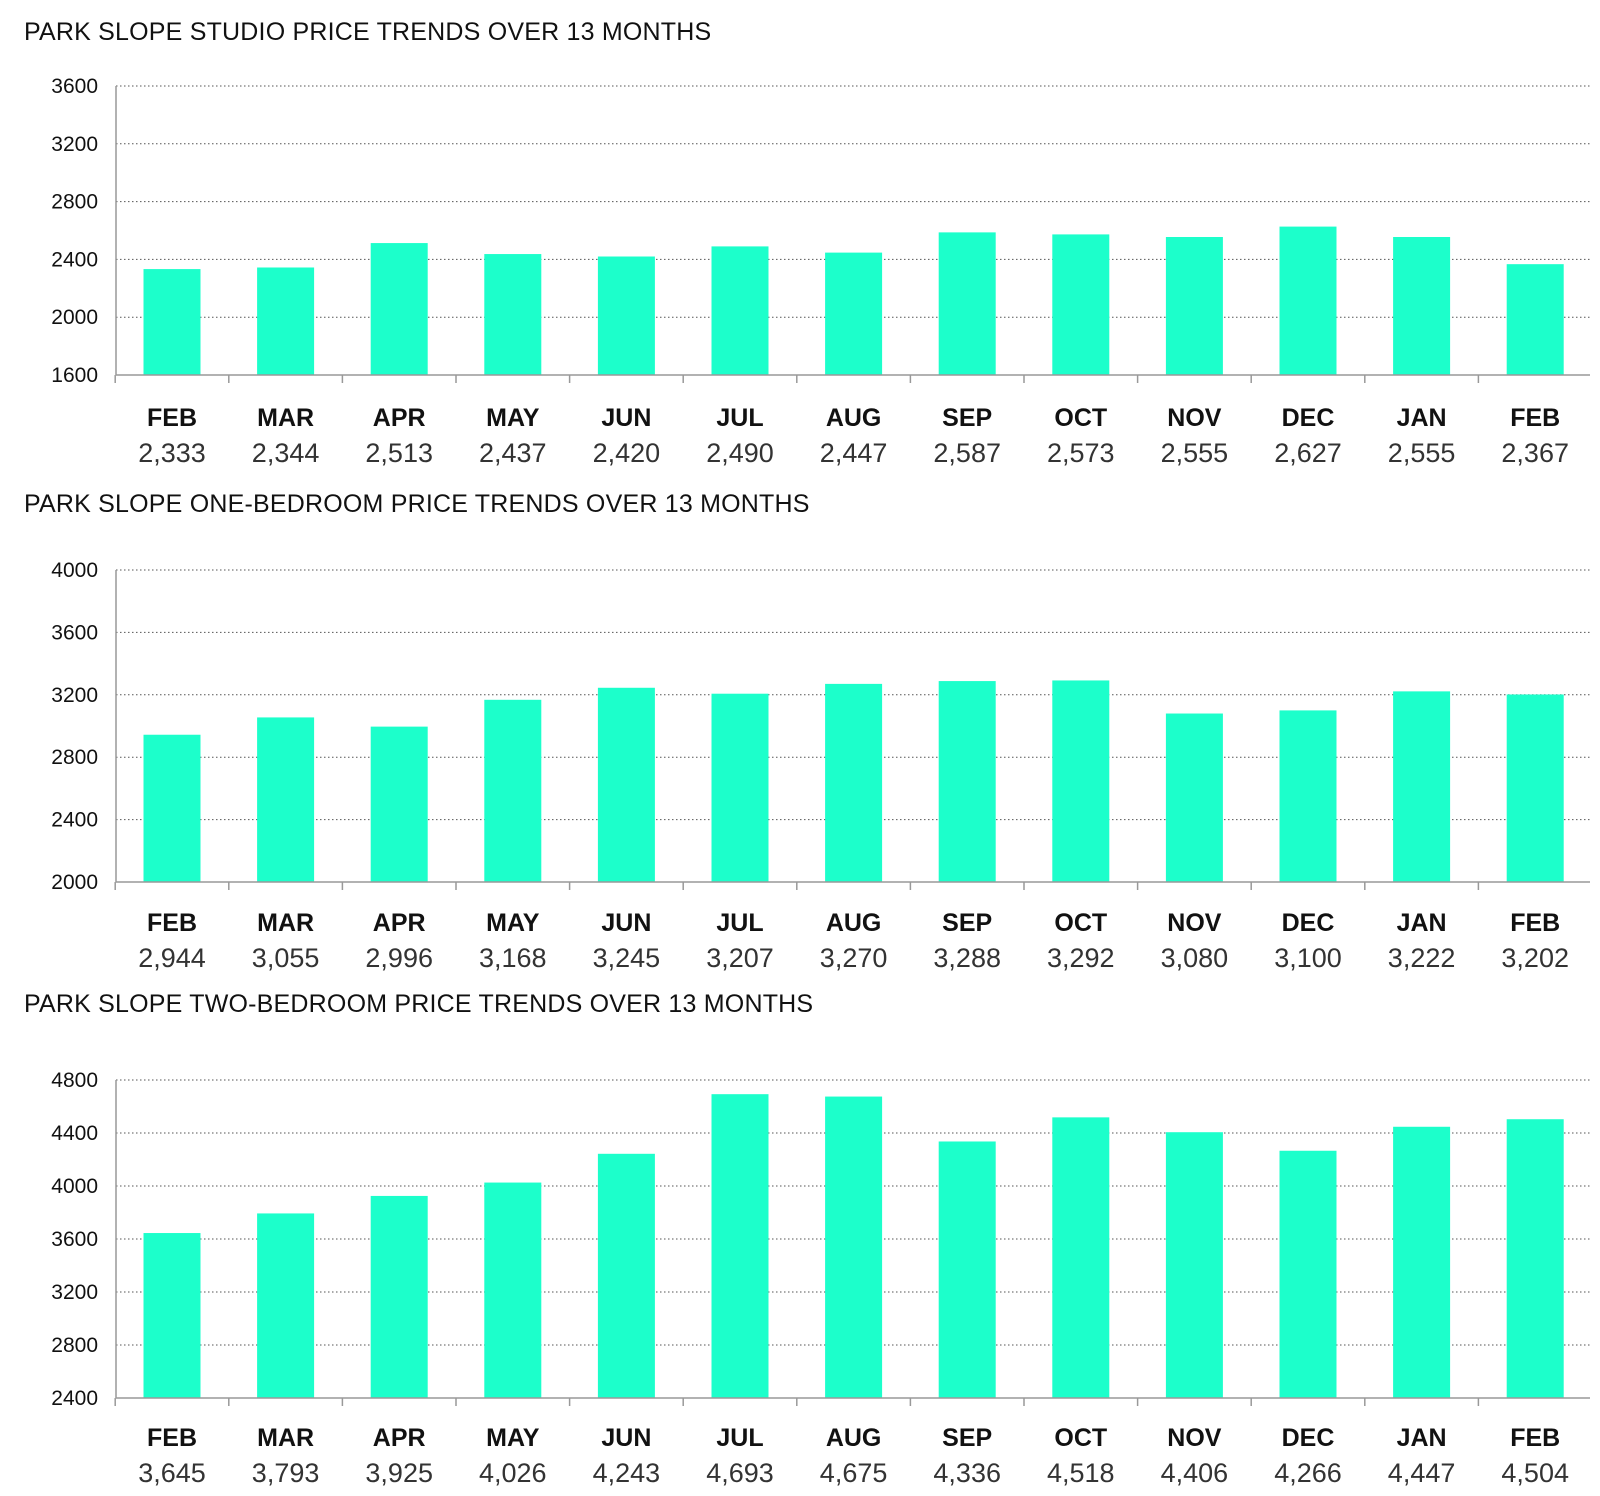  What do you see at coordinates (513, 418) in the screenshot?
I see `x-category-label: MAY` at bounding box center [513, 418].